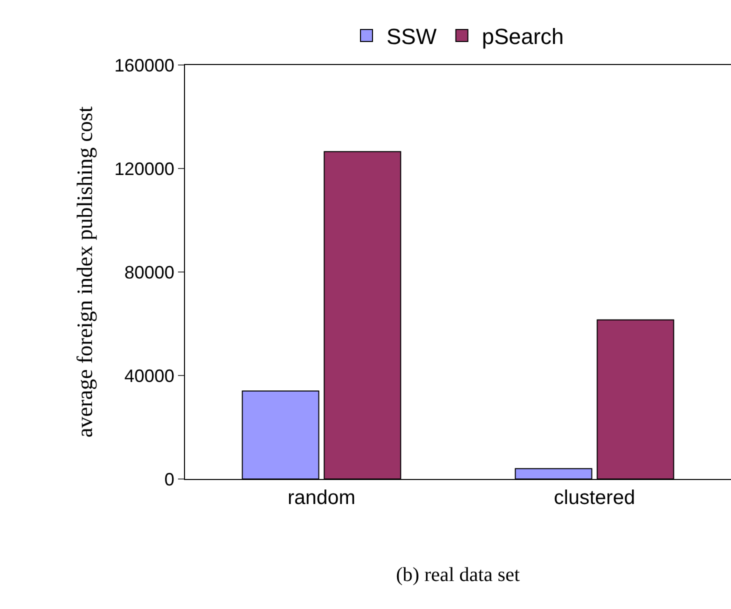 The image size is (731, 609). What do you see at coordinates (458, 575) in the screenshot?
I see `text: (b) real data set` at bounding box center [458, 575].